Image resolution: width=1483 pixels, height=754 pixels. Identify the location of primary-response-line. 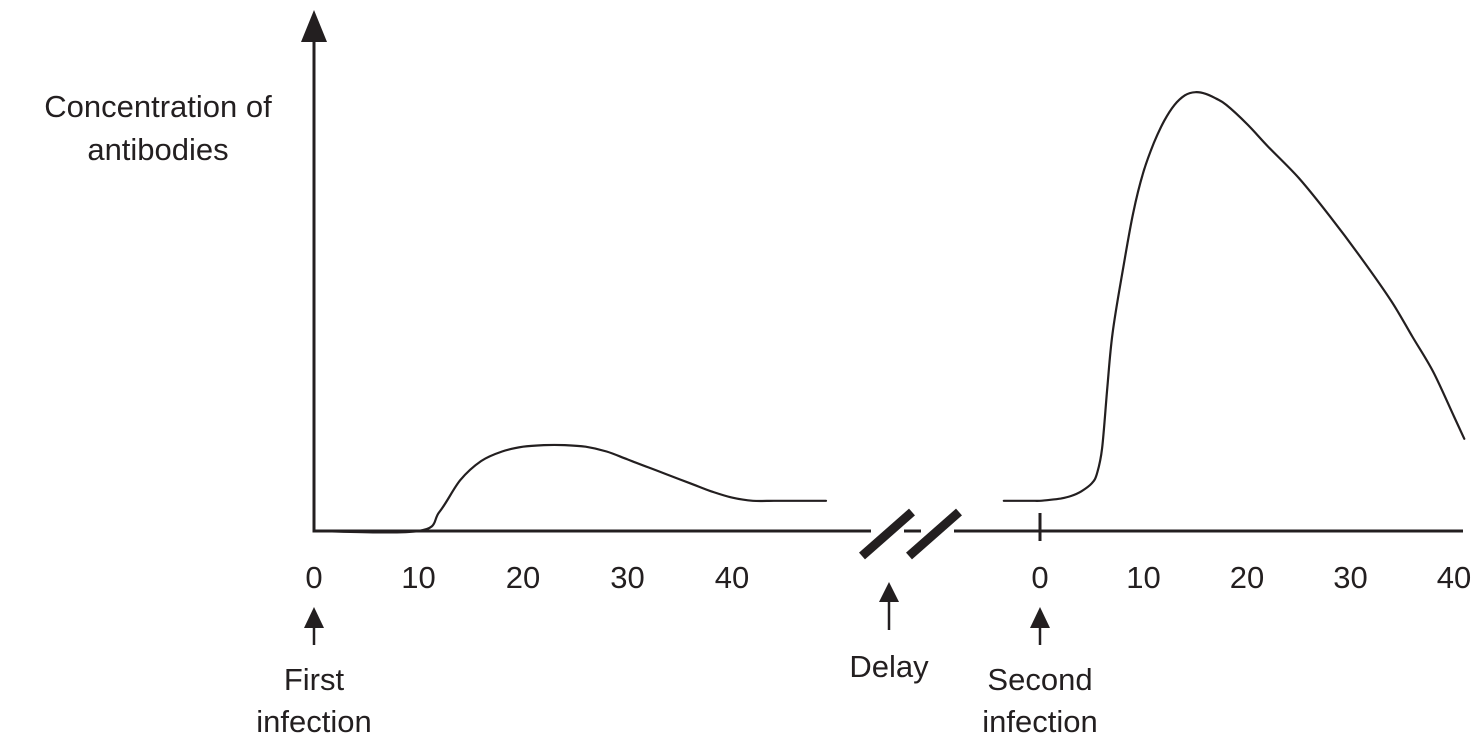
(570, 488).